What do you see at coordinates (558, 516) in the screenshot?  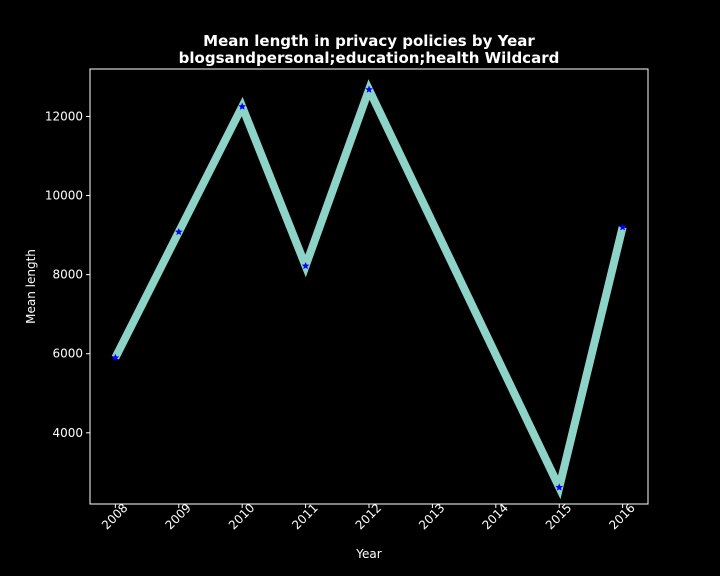 I see `x-tick-label: 2015` at bounding box center [558, 516].